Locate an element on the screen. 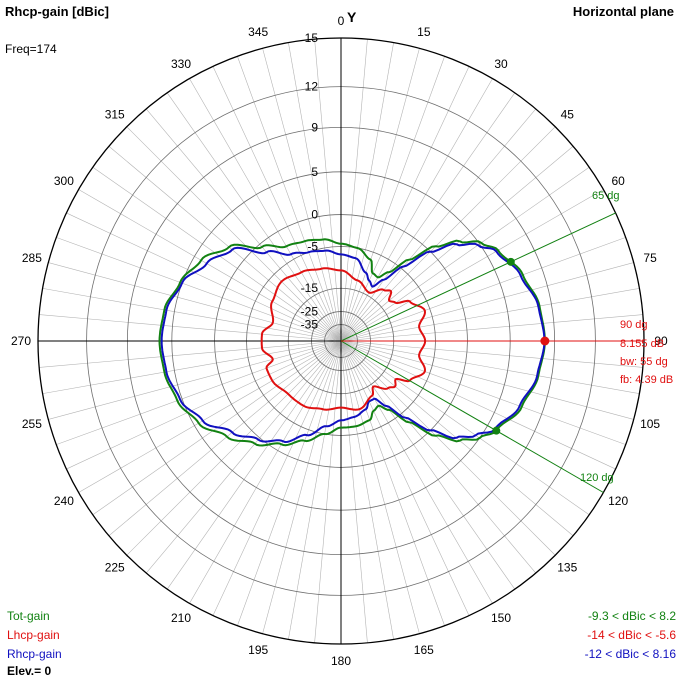 Image resolution: width=682 pixels, height=682 pixels. angle-tick-label: 285 is located at coordinates (32, 258).